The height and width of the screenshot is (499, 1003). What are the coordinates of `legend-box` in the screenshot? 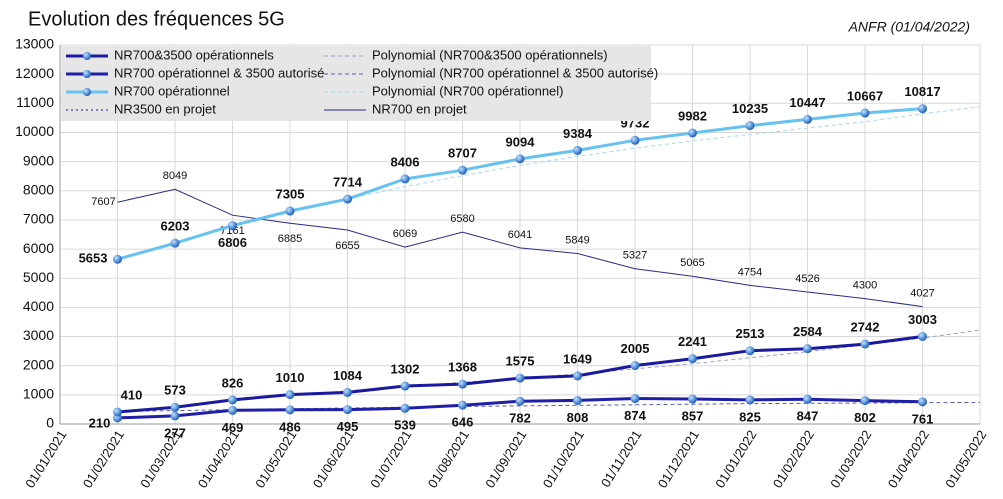 It's located at (356, 83).